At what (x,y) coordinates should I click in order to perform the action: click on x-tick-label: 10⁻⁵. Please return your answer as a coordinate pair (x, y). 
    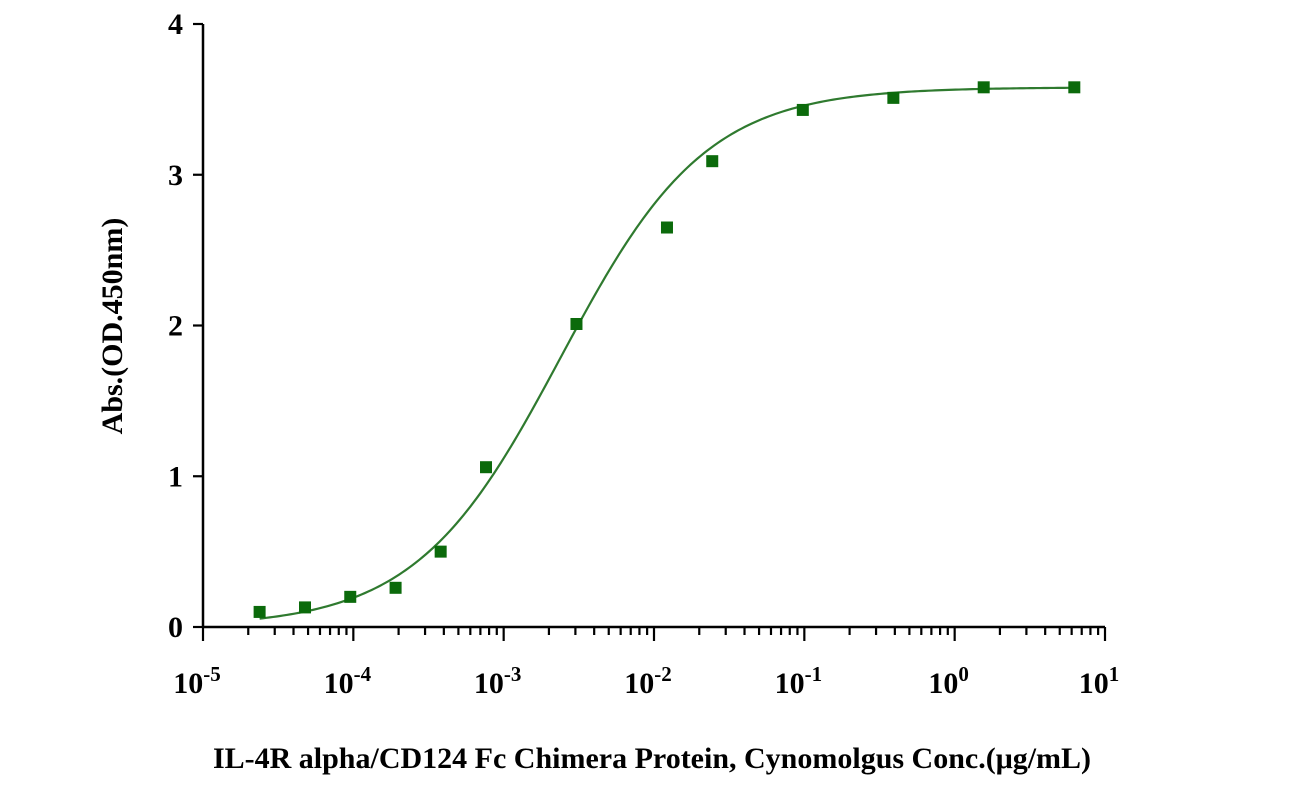
    Looking at the image, I should click on (197, 681).